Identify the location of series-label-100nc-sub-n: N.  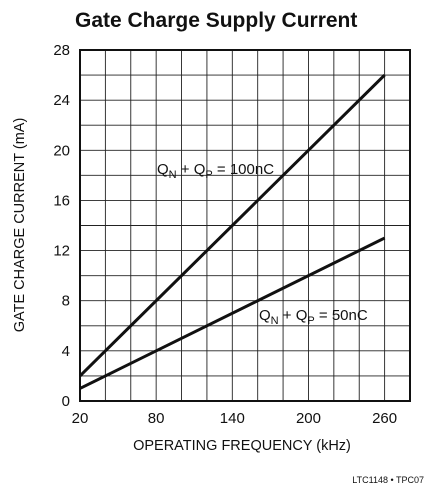
(173, 175).